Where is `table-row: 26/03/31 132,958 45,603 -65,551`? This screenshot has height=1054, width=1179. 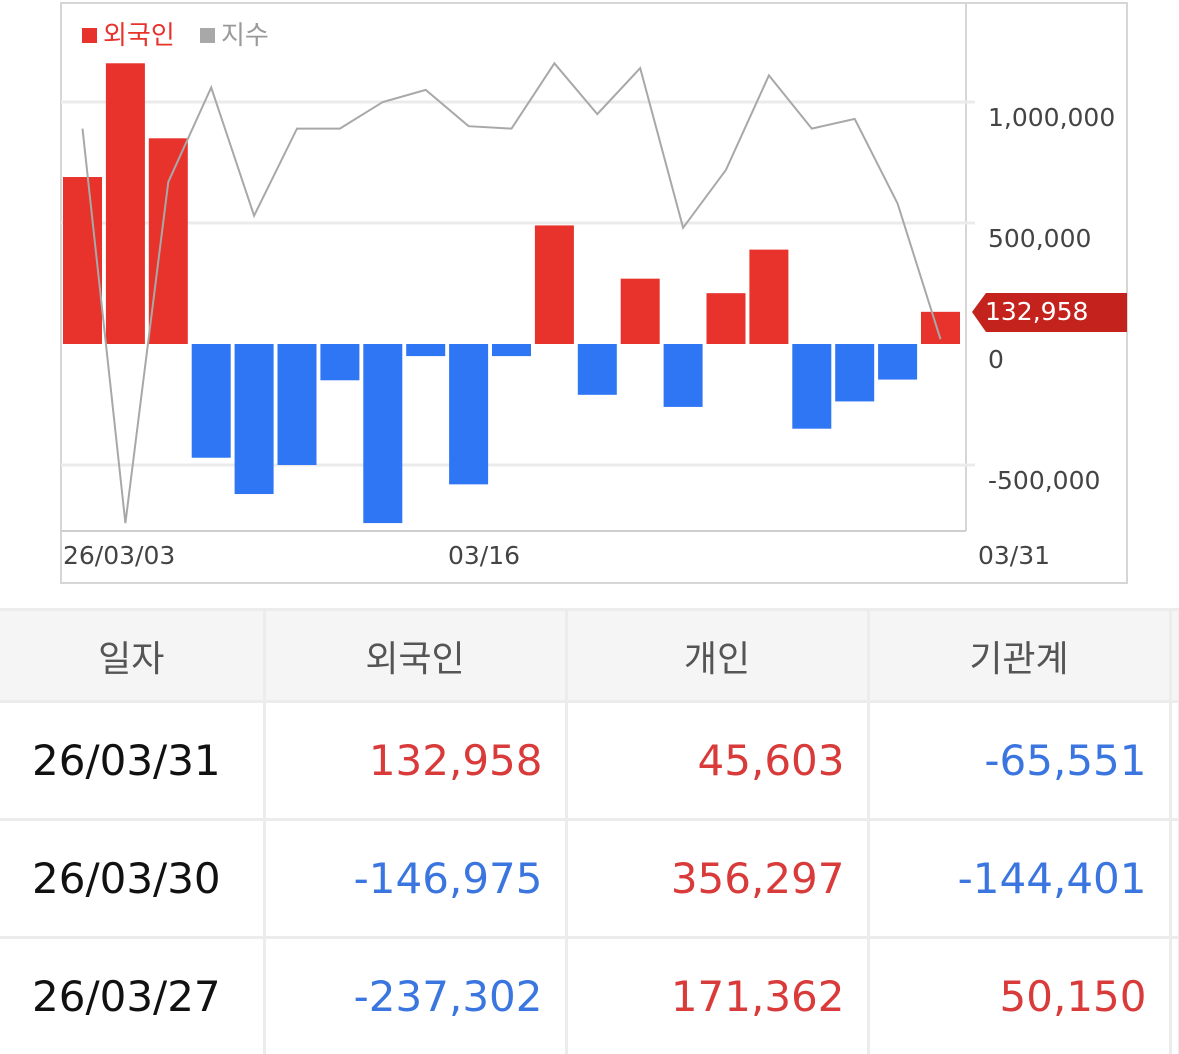
table-row: 26/03/31 132,958 45,603 -65,551 is located at coordinates (589, 760).